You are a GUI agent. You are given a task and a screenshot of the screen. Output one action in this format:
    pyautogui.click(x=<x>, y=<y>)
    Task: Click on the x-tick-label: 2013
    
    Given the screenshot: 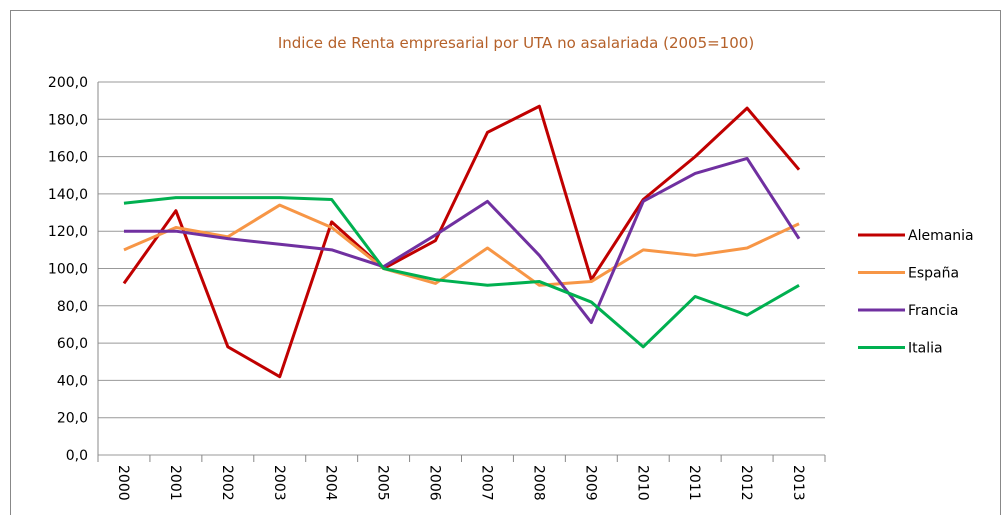 What is the action you would take?
    pyautogui.click(x=798, y=483)
    